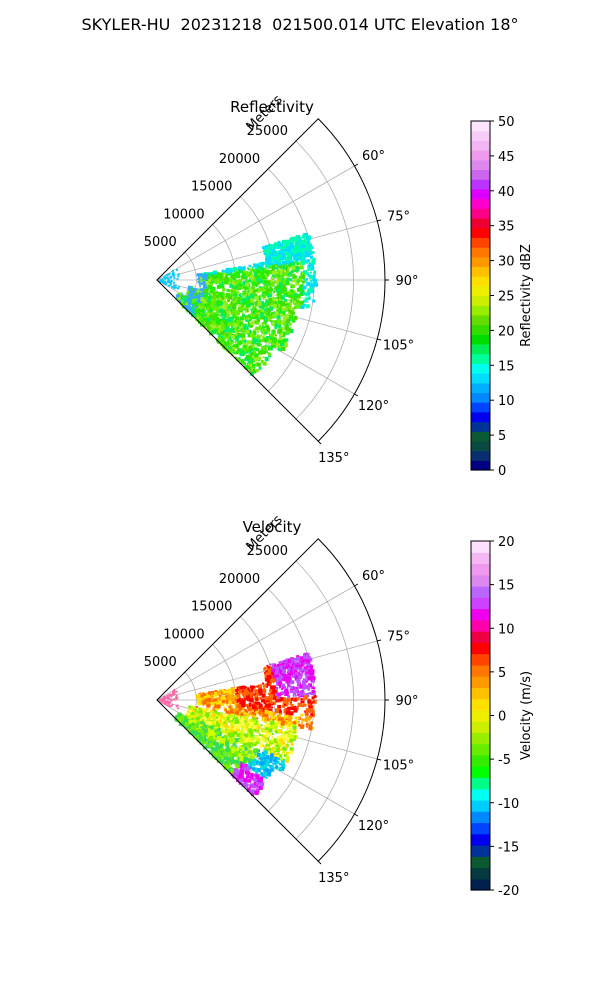 The image size is (600, 1000). Describe the element at coordinates (356, 165) in the screenshot. I see `azimuth-tick` at that location.